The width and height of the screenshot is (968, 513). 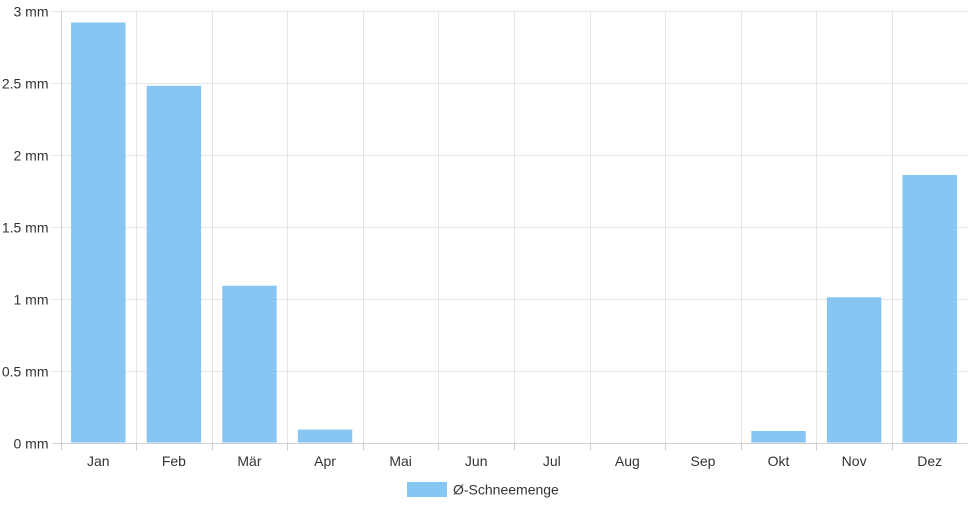 I want to click on x-tick-label: Jan, so click(x=98, y=461).